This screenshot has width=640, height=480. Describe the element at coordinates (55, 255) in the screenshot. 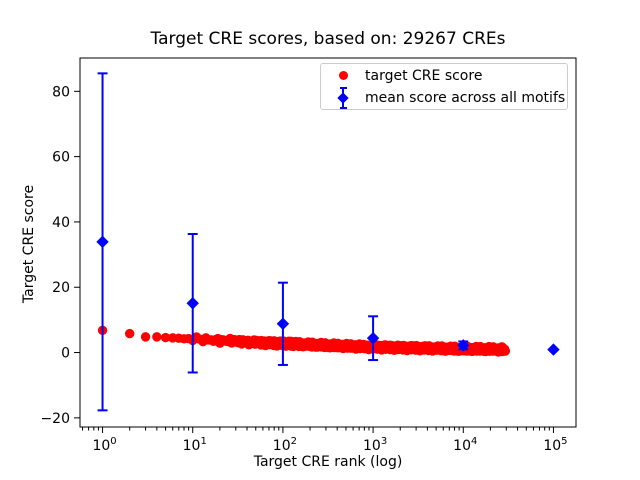

I see `y-axis-tick-labels: −20 0 20 40 60 80` at that location.